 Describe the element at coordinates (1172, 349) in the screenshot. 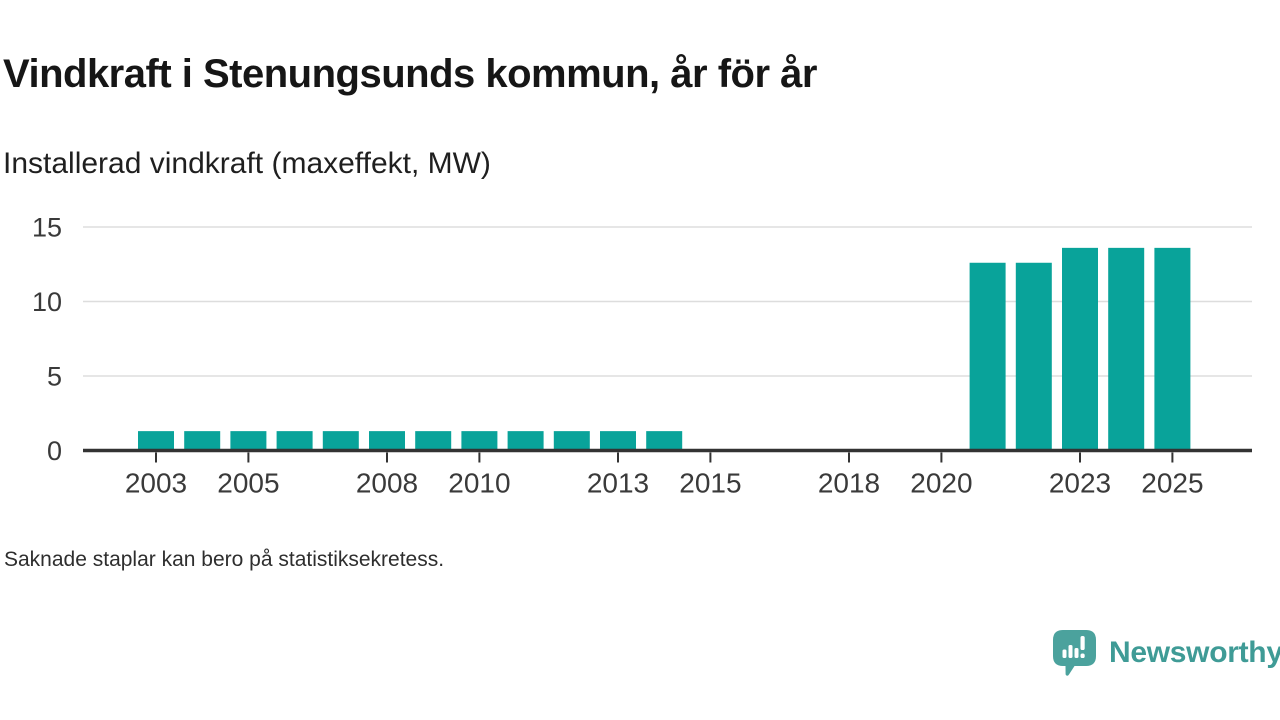

I see `bar-2025` at that location.